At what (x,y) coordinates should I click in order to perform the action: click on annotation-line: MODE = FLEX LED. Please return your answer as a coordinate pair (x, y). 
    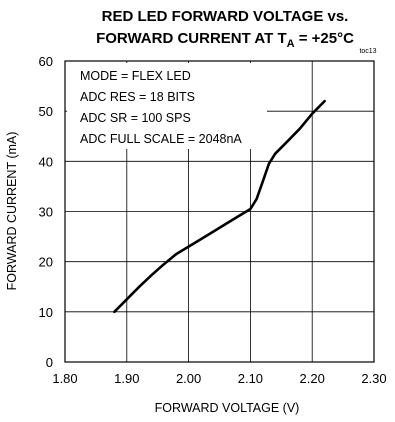
    Looking at the image, I should click on (135, 76).